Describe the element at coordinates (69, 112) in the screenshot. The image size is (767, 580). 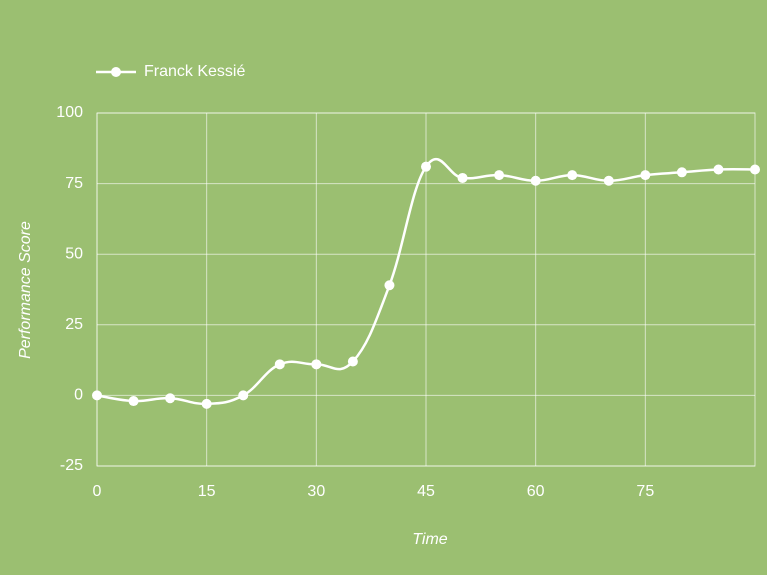
I see `y-tick-label: 100` at that location.